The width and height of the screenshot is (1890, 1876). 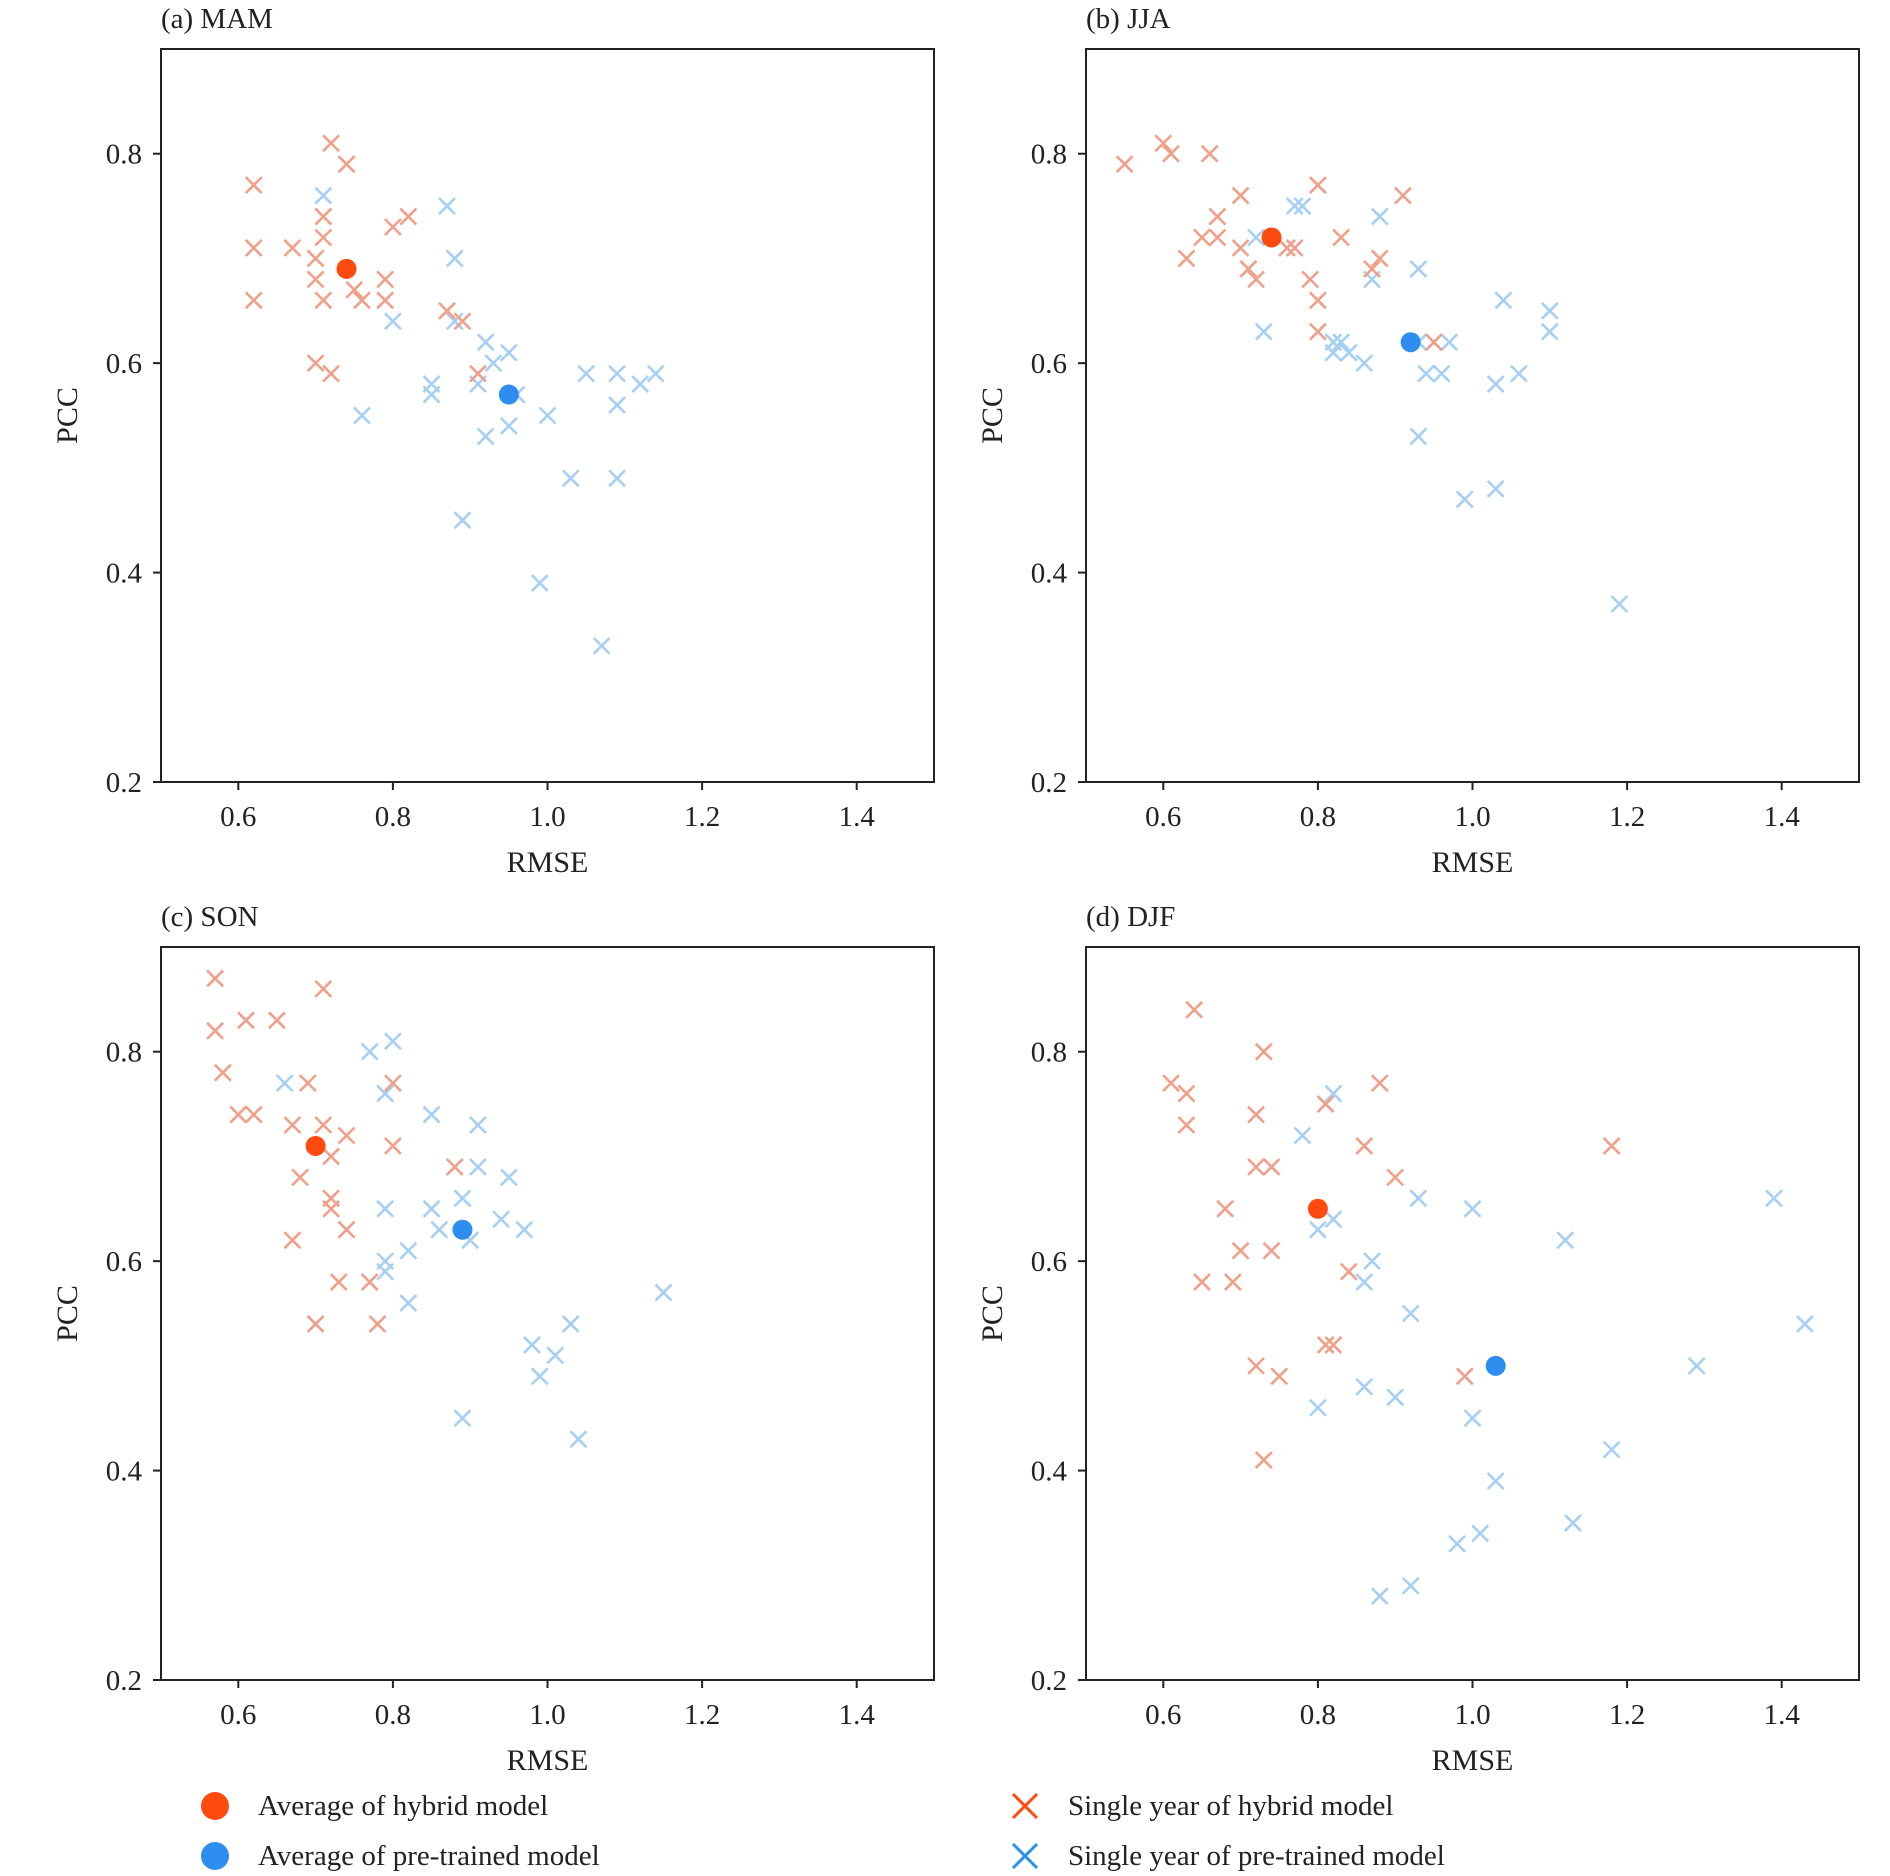 What do you see at coordinates (1128, 19) in the screenshot?
I see `panel-title: (b) JJA` at bounding box center [1128, 19].